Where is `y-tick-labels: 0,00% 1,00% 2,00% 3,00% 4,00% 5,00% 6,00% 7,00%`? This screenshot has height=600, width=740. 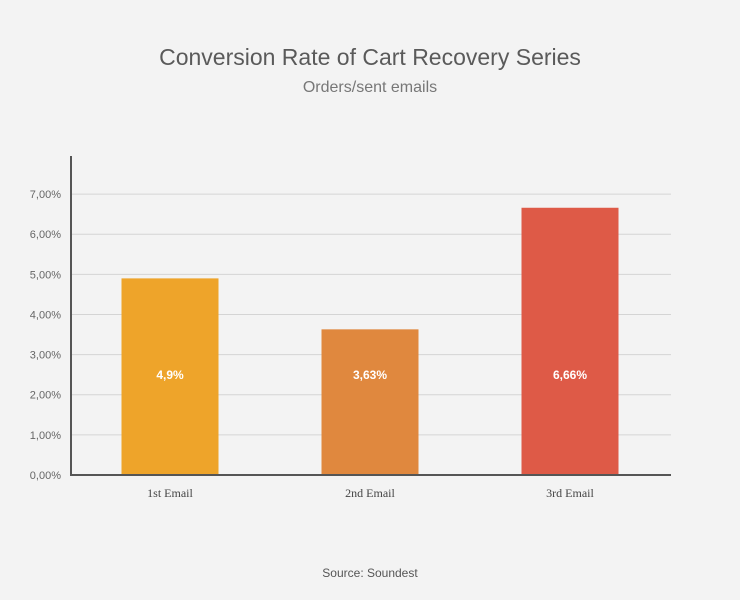 y-tick-labels: 0,00% 1,00% 2,00% 3,00% 4,00% 5,00% 6,00% 7,00% is located at coordinates (45, 335).